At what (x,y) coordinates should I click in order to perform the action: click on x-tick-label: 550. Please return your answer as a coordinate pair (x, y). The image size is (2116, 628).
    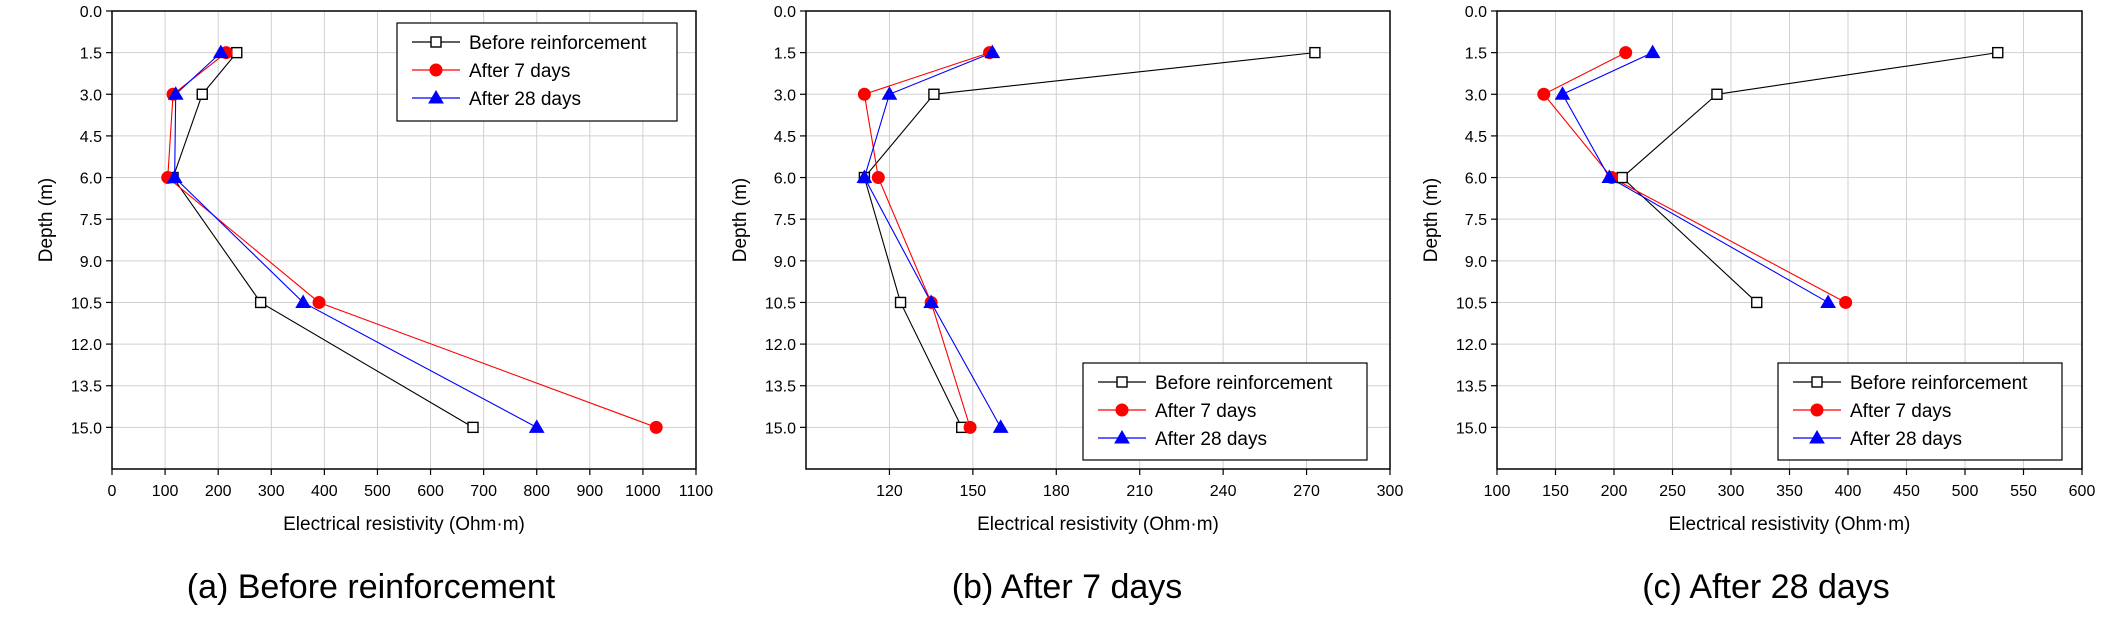
    Looking at the image, I should click on (2023, 491).